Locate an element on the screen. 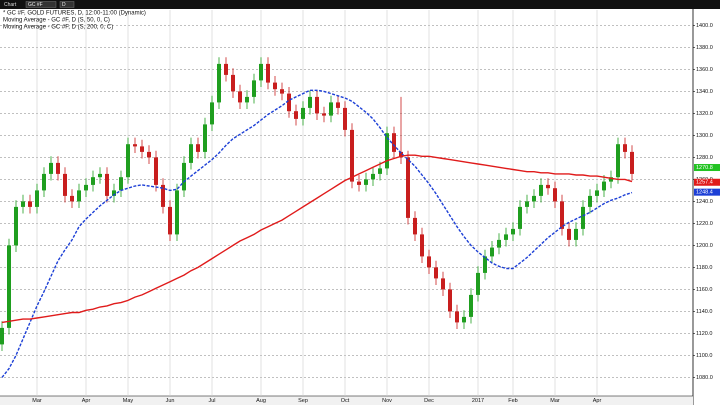 This screenshot has width=720, height=405. time-axis is located at coordinates (346, 400).